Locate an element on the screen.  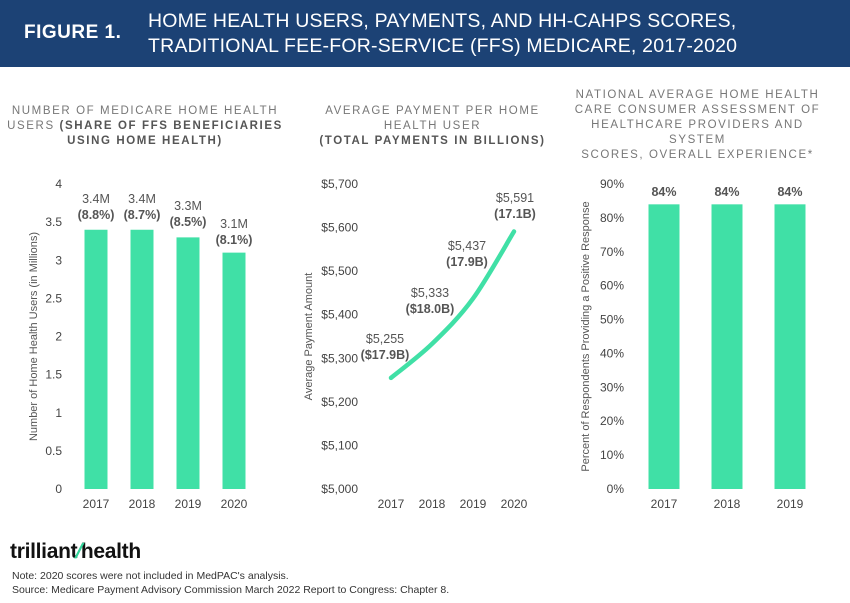
chart3-ytick-label: 90% is located at coordinates (612, 184).